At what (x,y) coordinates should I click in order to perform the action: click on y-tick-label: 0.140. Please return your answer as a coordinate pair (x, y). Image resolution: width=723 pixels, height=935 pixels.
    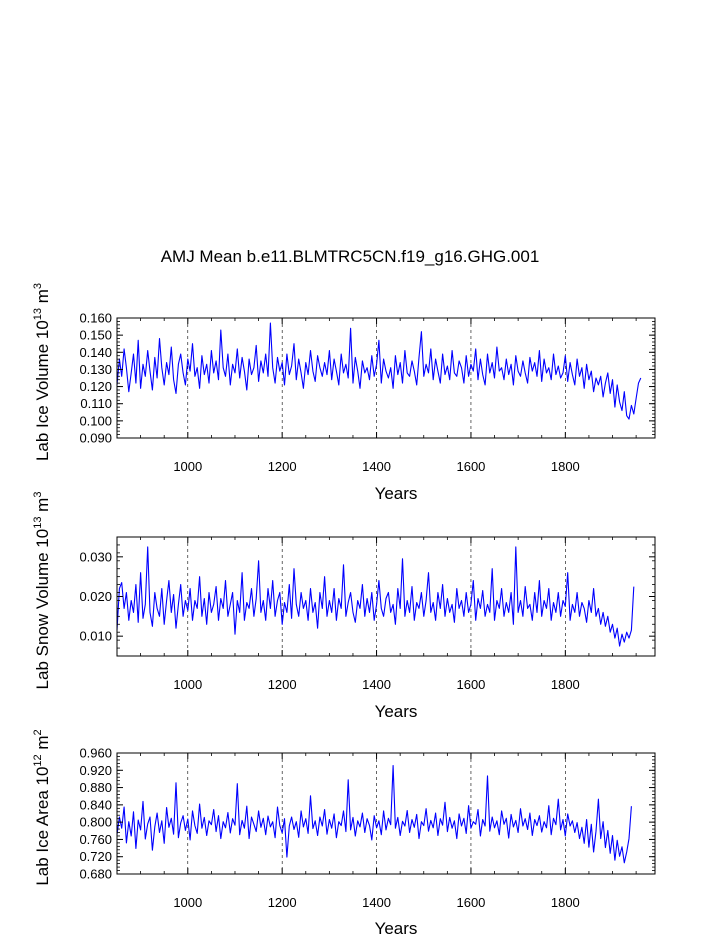
    Looking at the image, I should click on (95, 352).